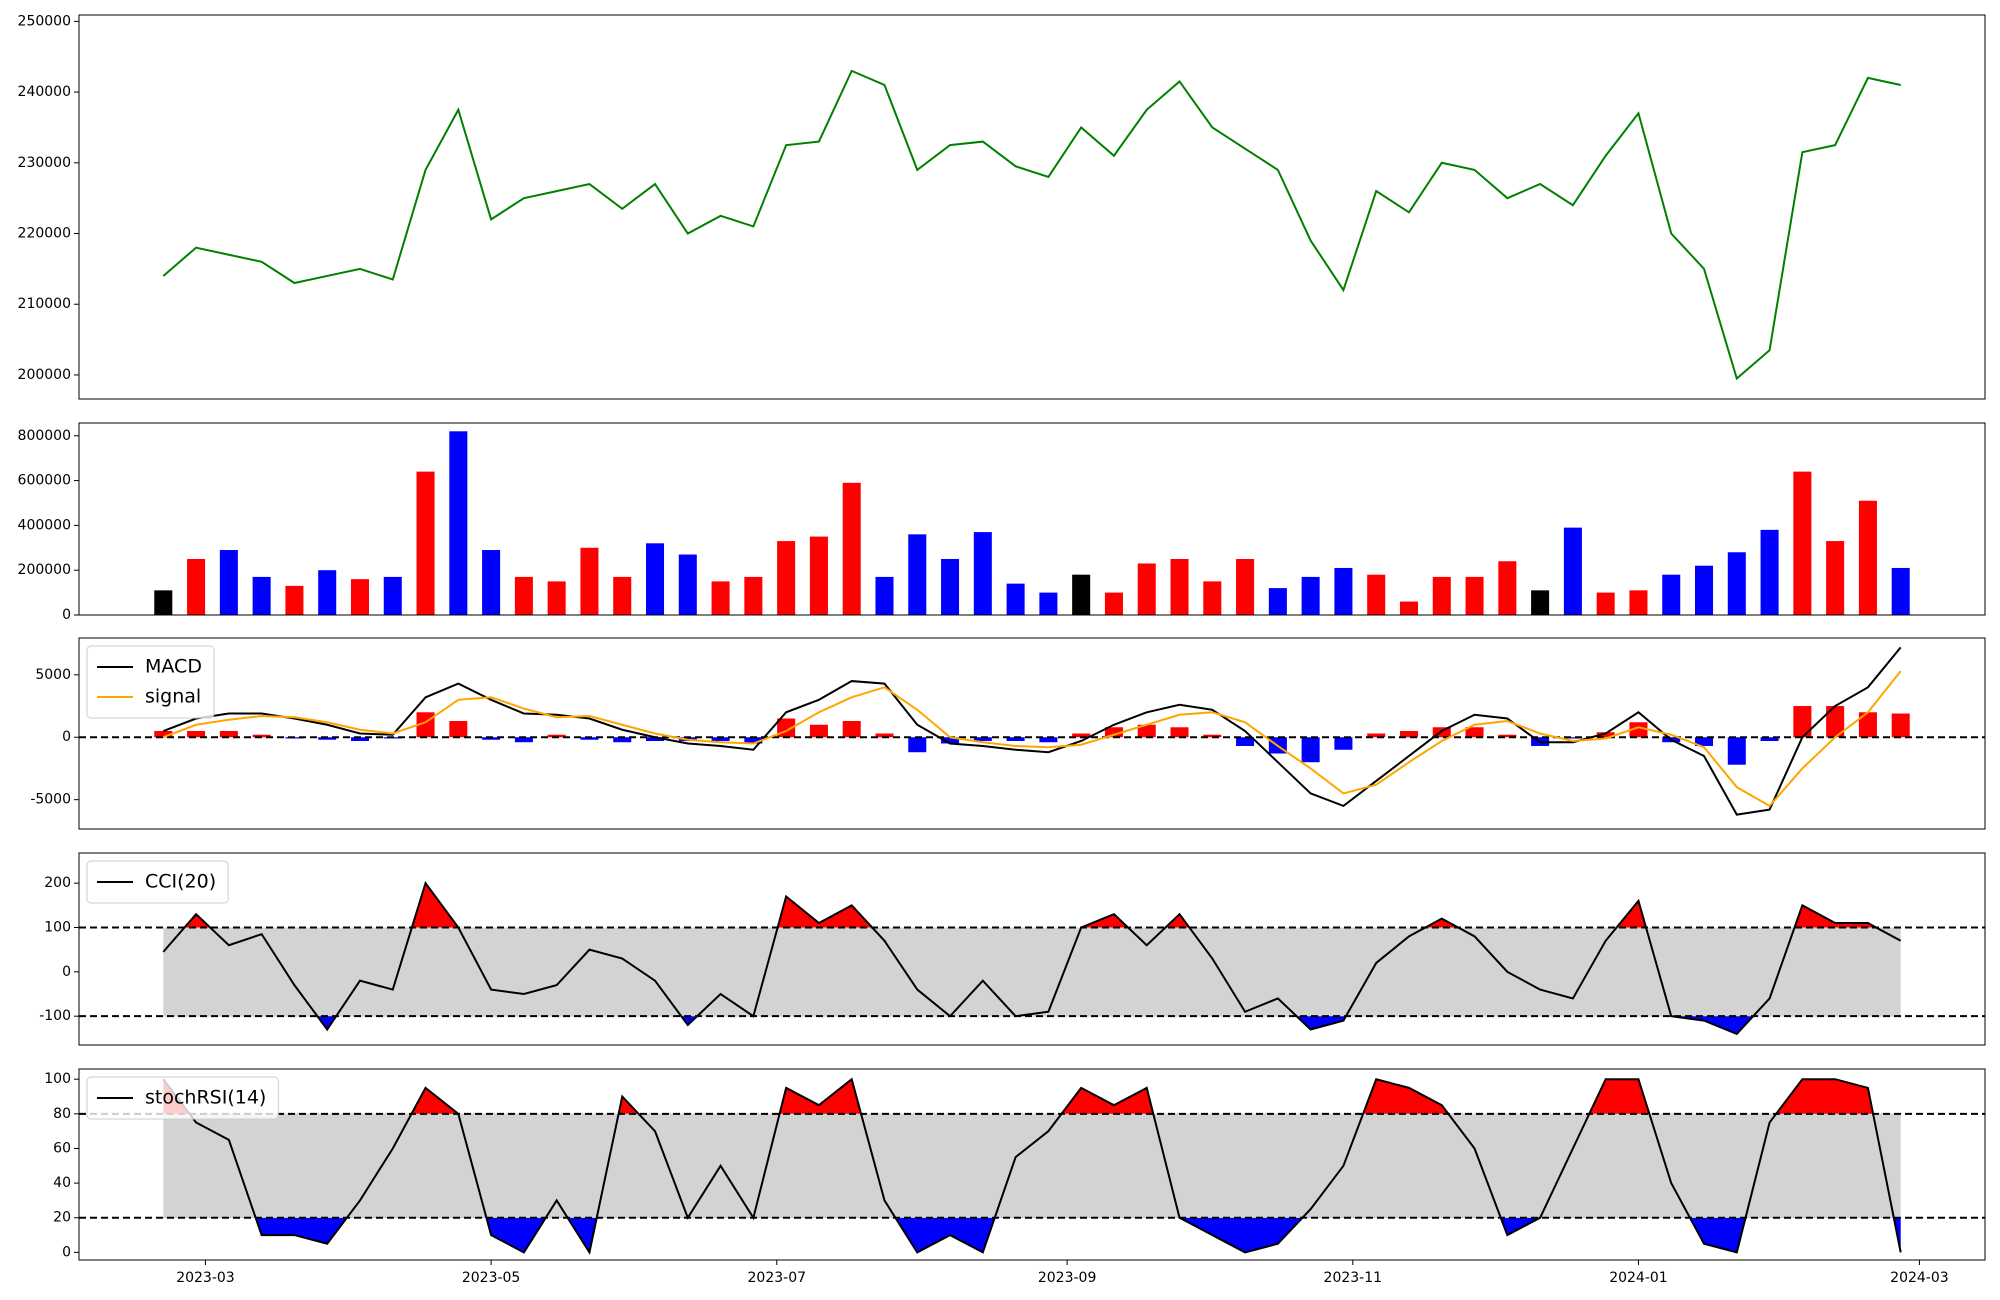 Image resolution: width=2000 pixels, height=1300 pixels. I want to click on y-tick-label: 400000, so click(44, 525).